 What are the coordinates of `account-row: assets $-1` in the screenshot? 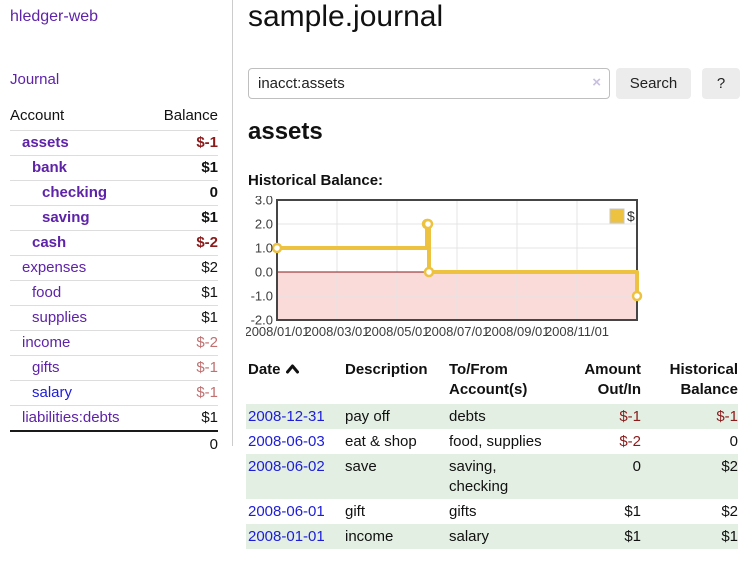 It's located at (114, 143).